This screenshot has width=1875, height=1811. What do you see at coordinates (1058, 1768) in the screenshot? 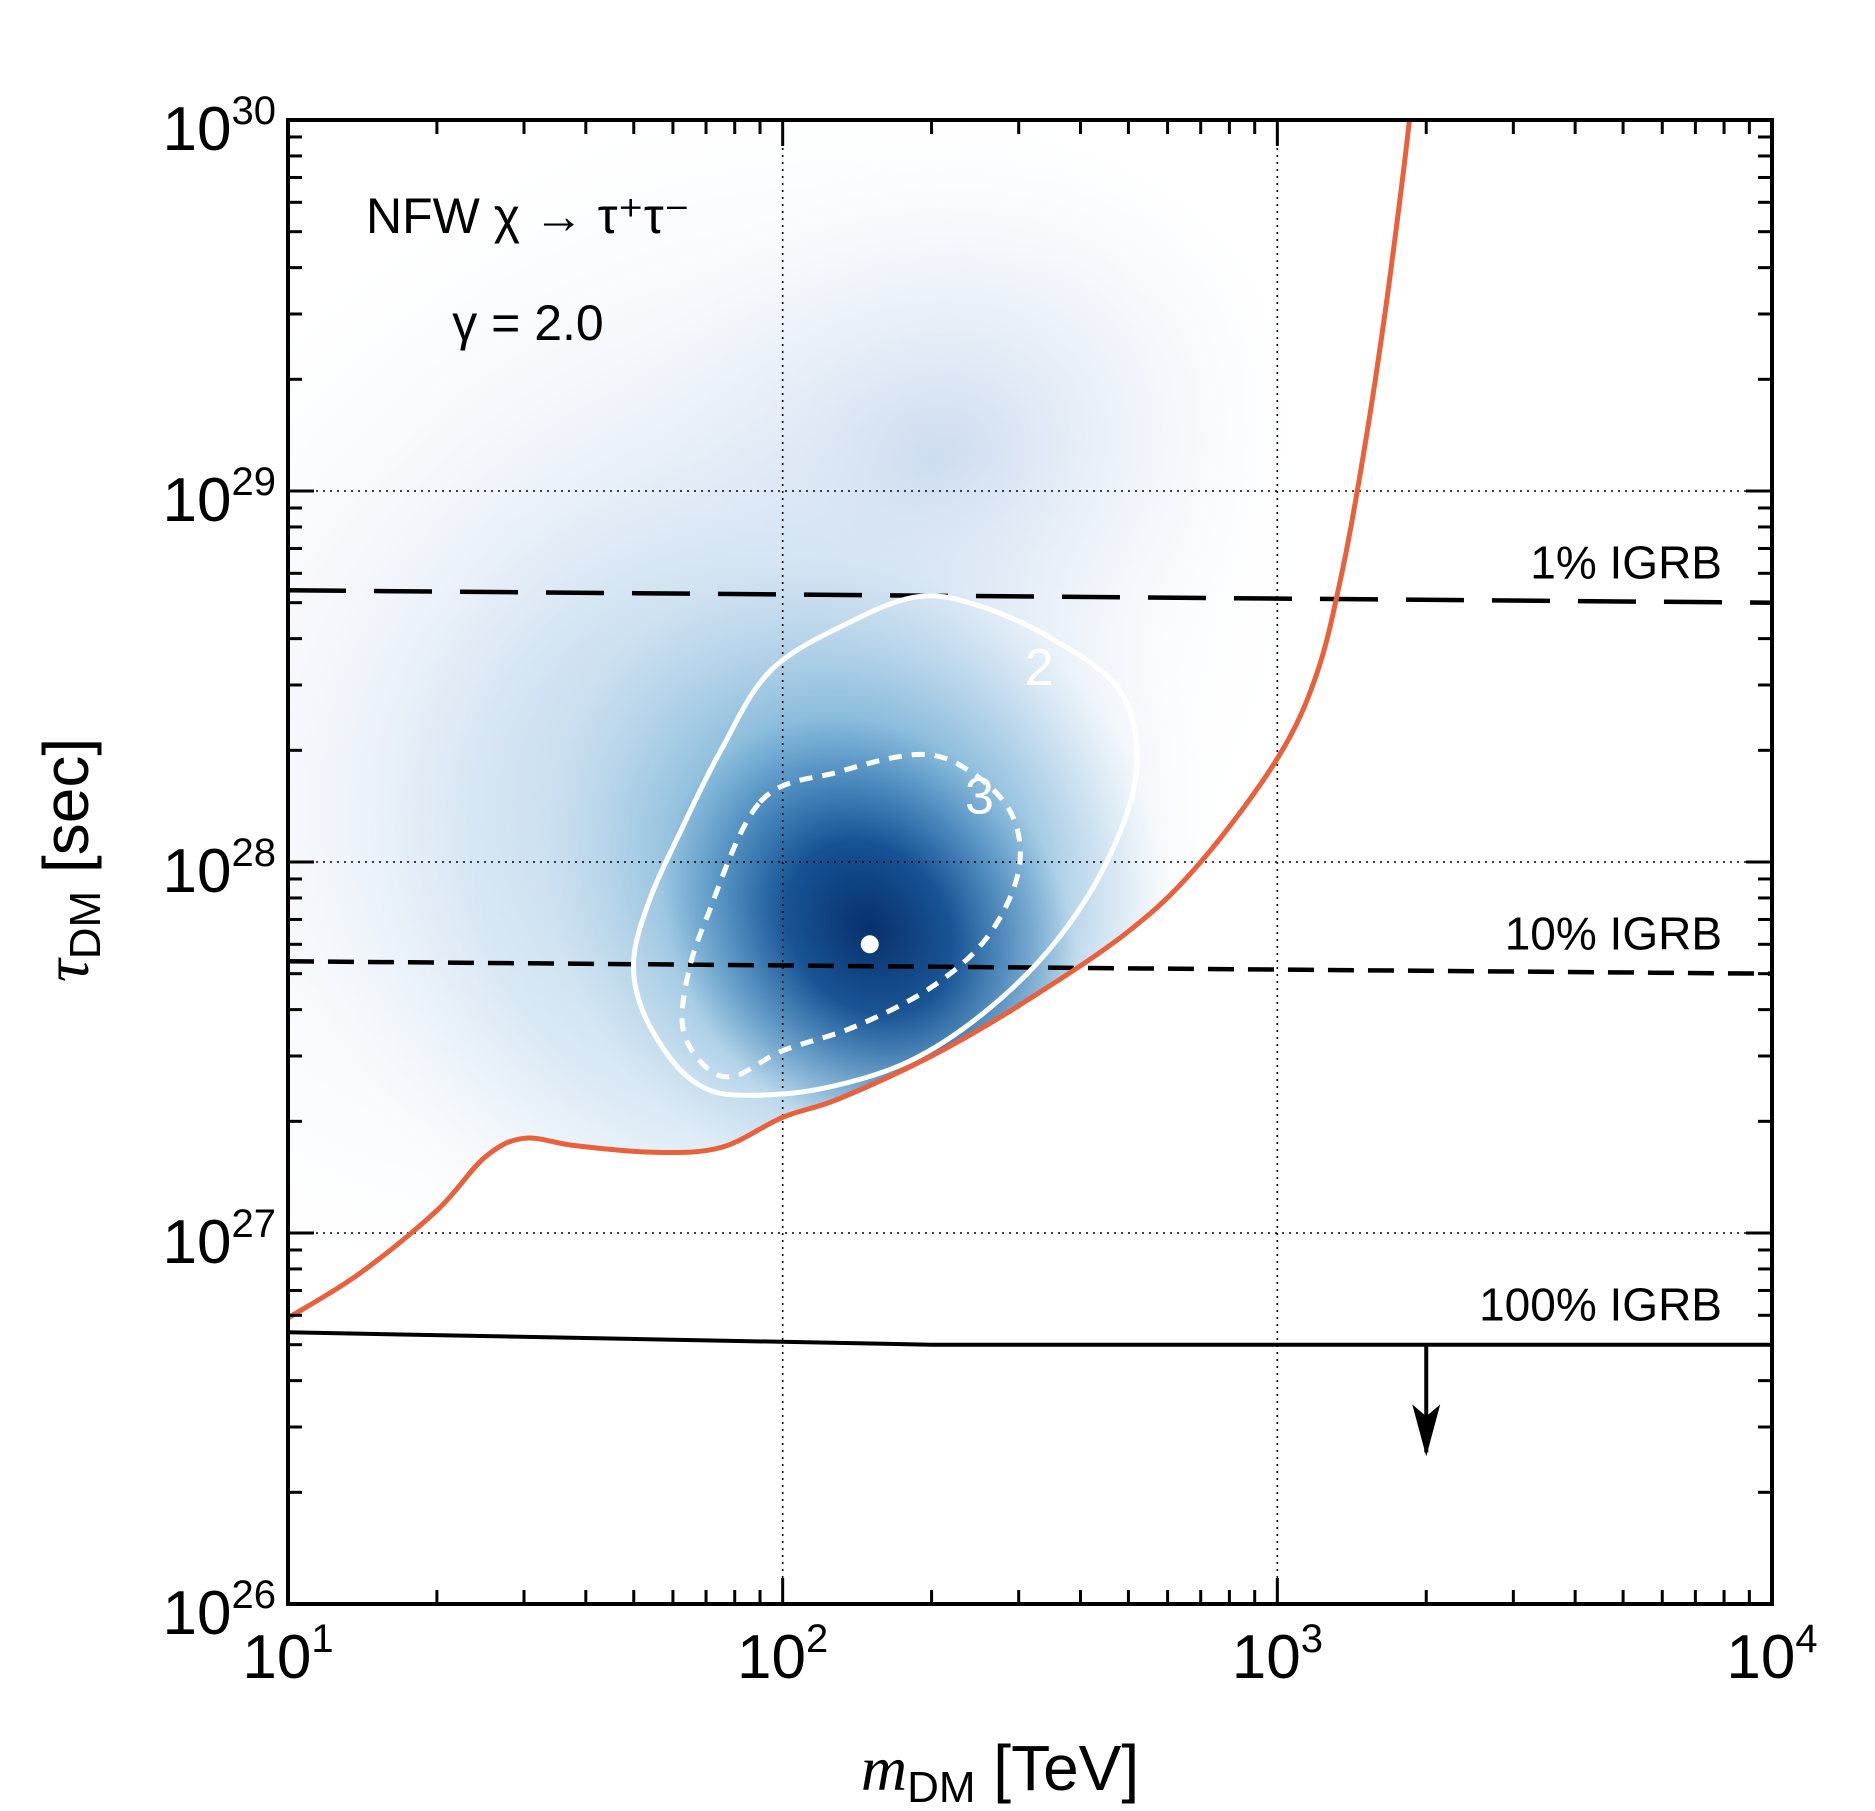
I see `x-axis-label-unit: [TeV]` at bounding box center [1058, 1768].